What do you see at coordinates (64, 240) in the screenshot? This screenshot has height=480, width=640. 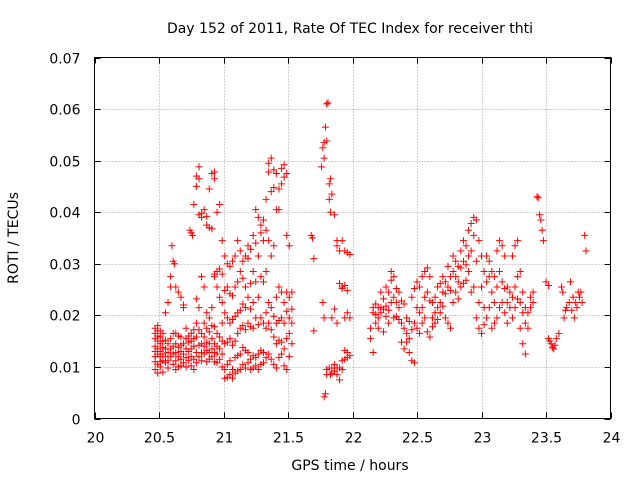 I see `y-tick-labels: 0 0.01 0.02 0.03 0.04 0.05 0.06 0.07` at bounding box center [64, 240].